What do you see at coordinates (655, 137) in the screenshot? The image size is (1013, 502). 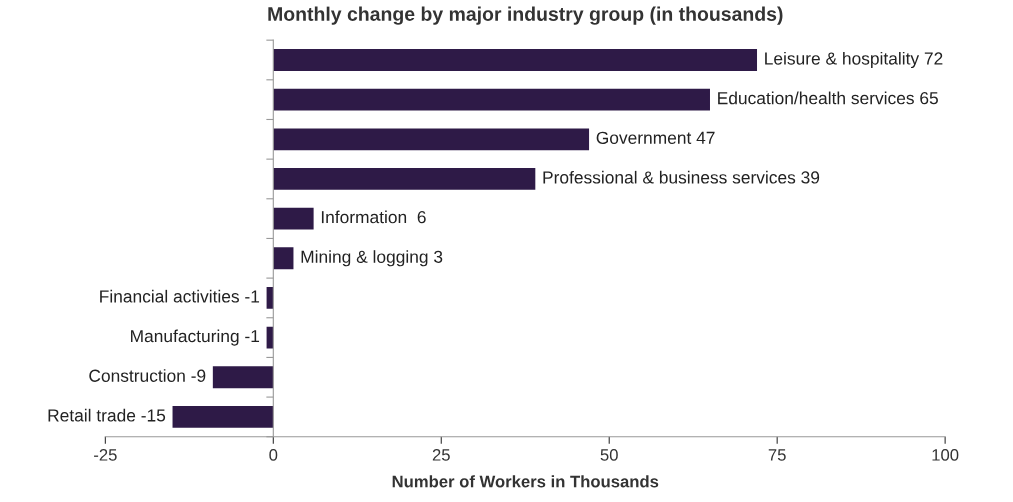 I see `y-tick-label: Government 47` at bounding box center [655, 137].